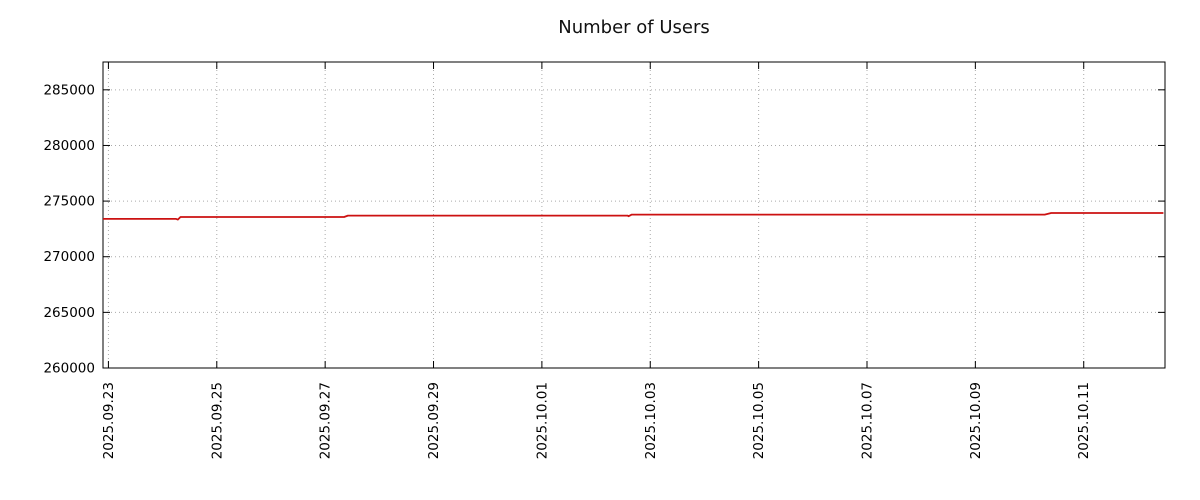  I want to click on y-tick-label: 280000, so click(69, 146).